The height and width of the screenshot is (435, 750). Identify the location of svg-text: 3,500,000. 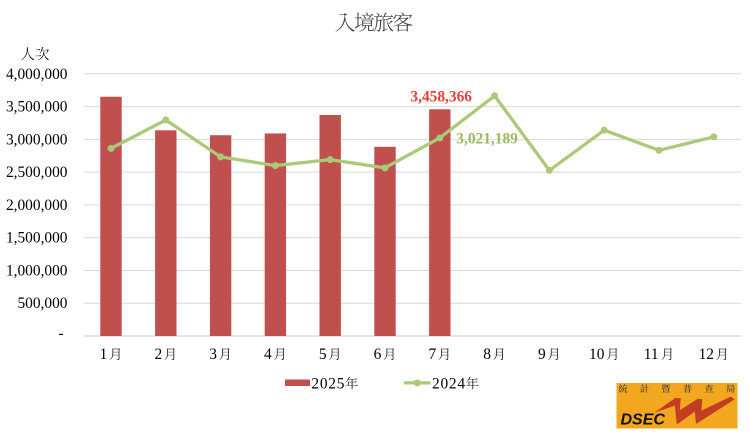
(37, 107).